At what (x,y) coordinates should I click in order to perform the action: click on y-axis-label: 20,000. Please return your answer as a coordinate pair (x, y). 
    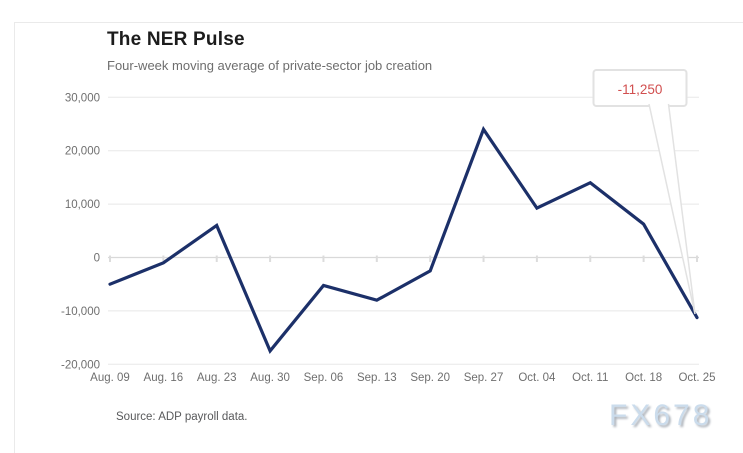
    Looking at the image, I should click on (82, 152).